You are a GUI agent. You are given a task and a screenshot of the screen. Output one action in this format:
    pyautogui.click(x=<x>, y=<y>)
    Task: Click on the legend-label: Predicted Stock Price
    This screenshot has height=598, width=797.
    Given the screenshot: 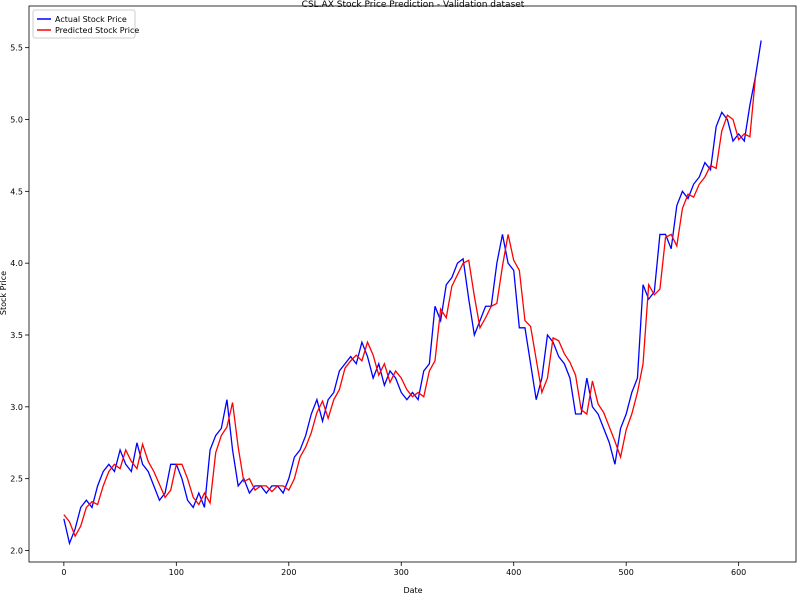 What is the action you would take?
    pyautogui.click(x=97, y=30)
    